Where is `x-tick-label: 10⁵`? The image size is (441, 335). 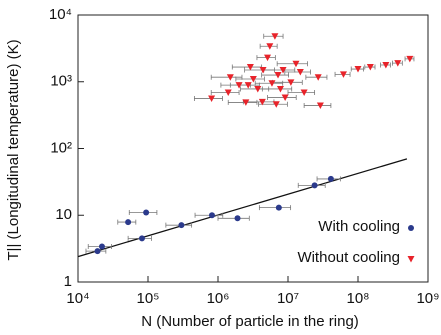
x-tick-label: 10⁵ is located at coordinates (148, 298).